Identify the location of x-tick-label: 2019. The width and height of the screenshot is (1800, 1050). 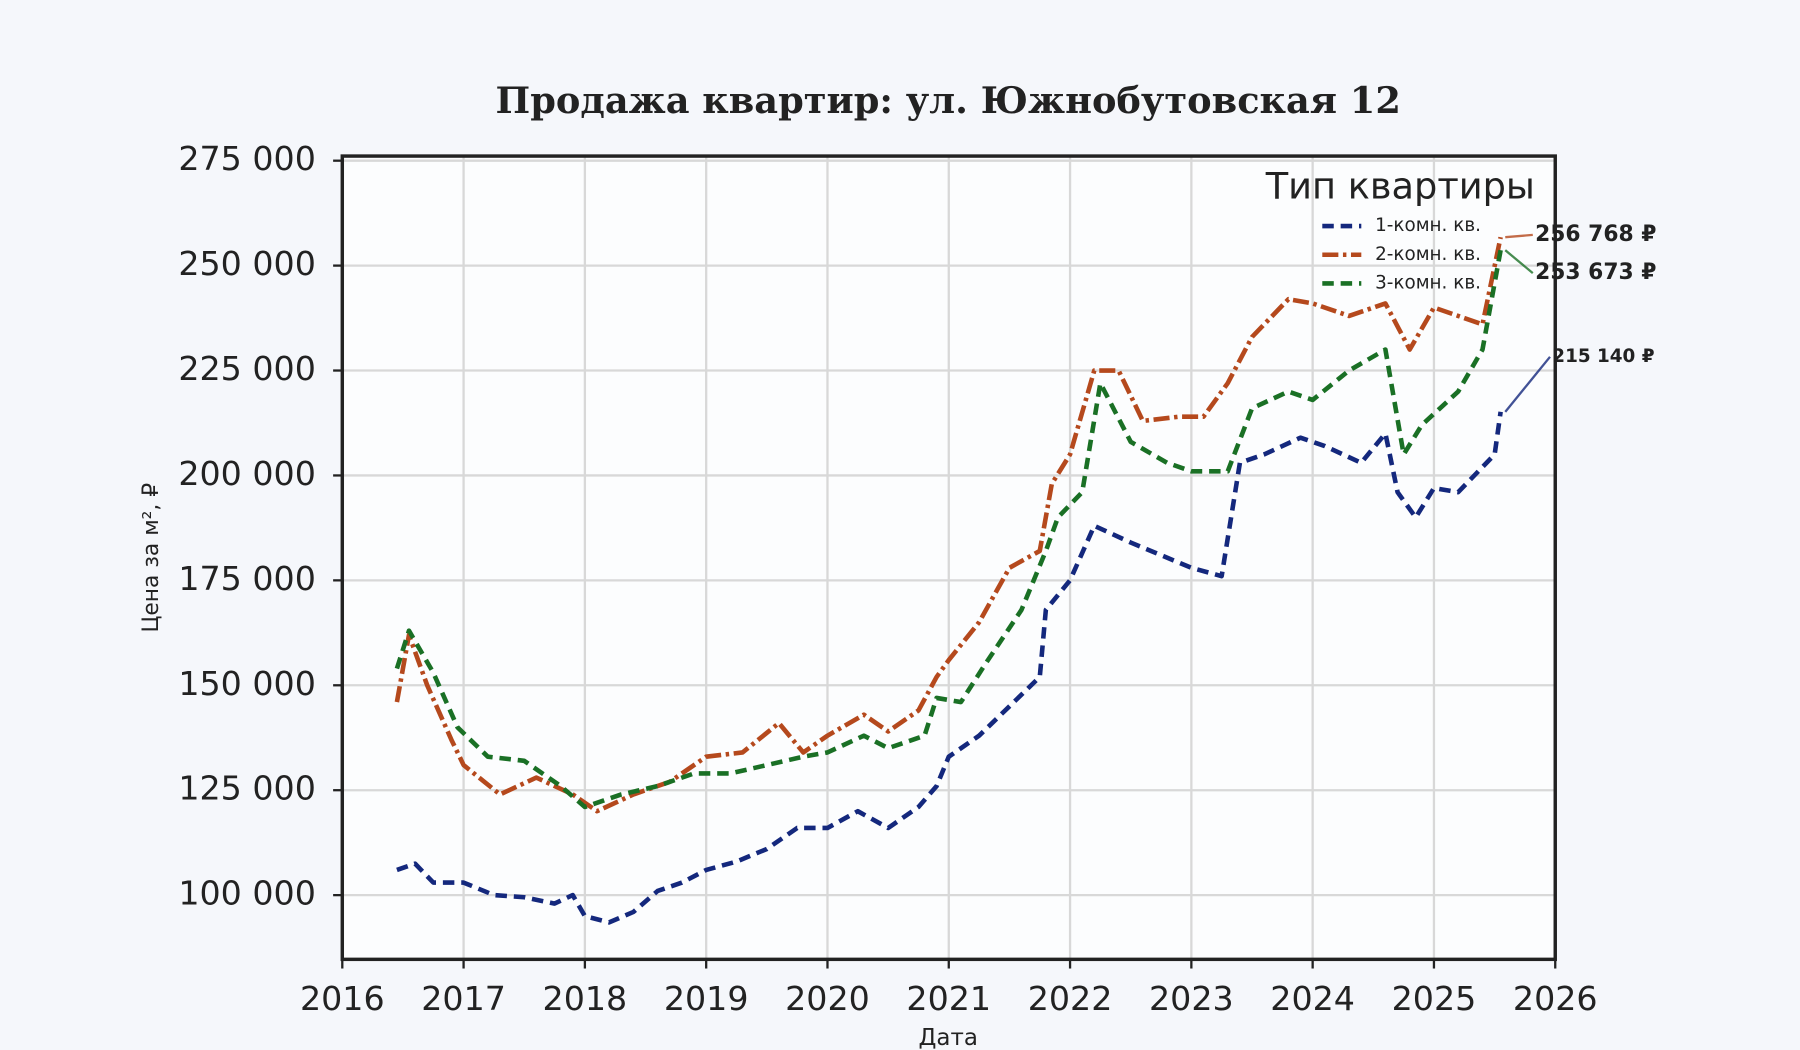
(706, 998).